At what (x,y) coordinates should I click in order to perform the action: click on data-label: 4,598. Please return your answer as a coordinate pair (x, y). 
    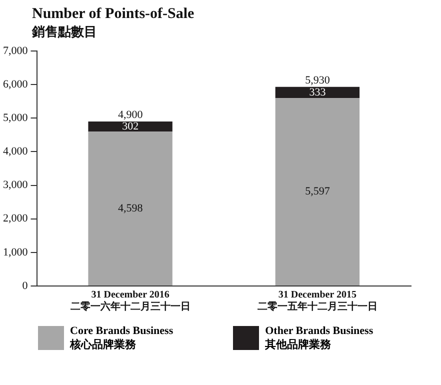
    Looking at the image, I should click on (131, 208).